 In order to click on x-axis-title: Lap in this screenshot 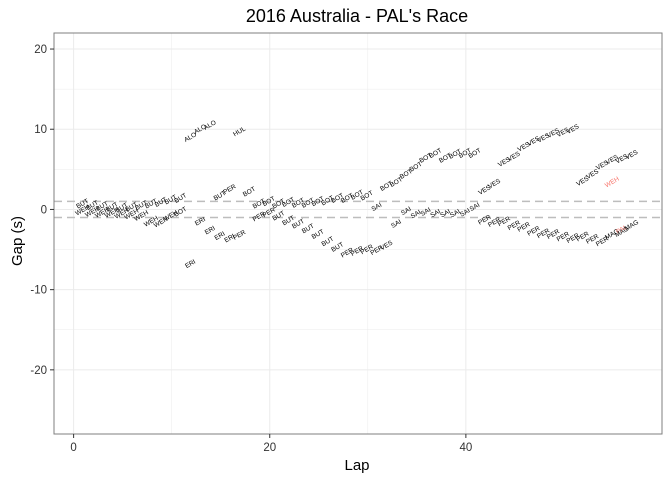, I will do `click(356, 465)`.